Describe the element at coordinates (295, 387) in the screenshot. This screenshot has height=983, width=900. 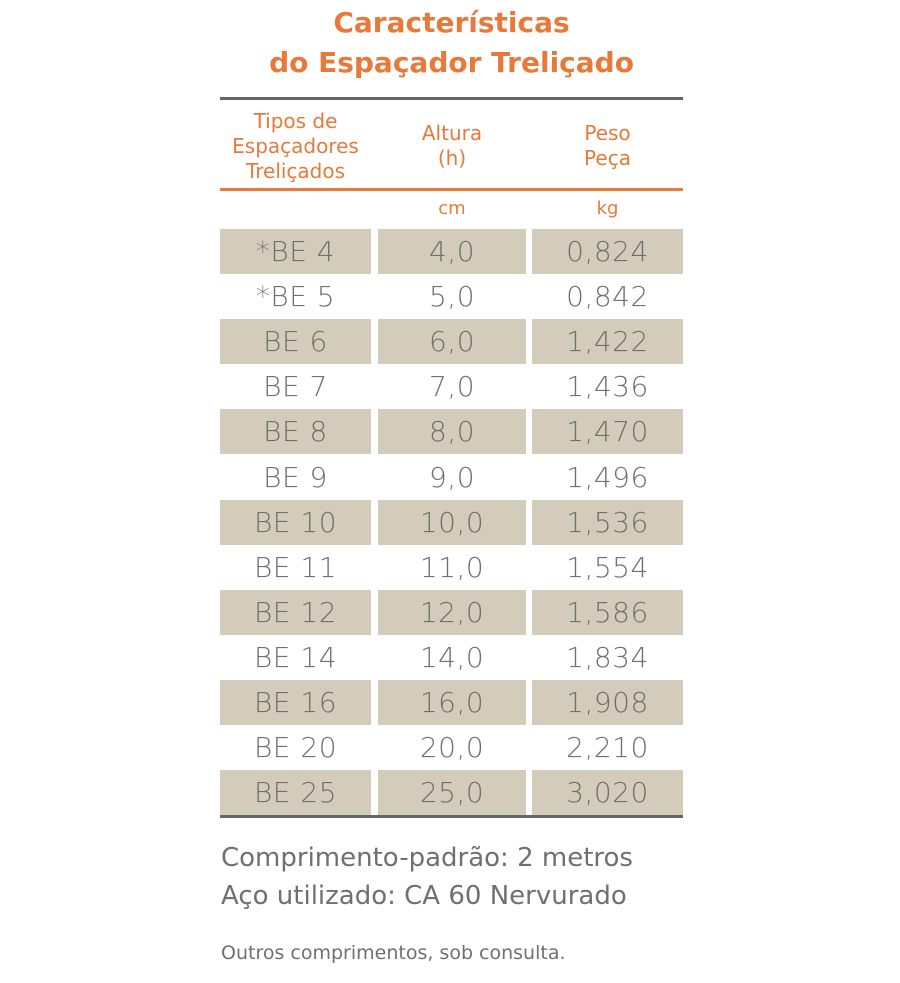
I see `cell-type: BE 7` at that location.